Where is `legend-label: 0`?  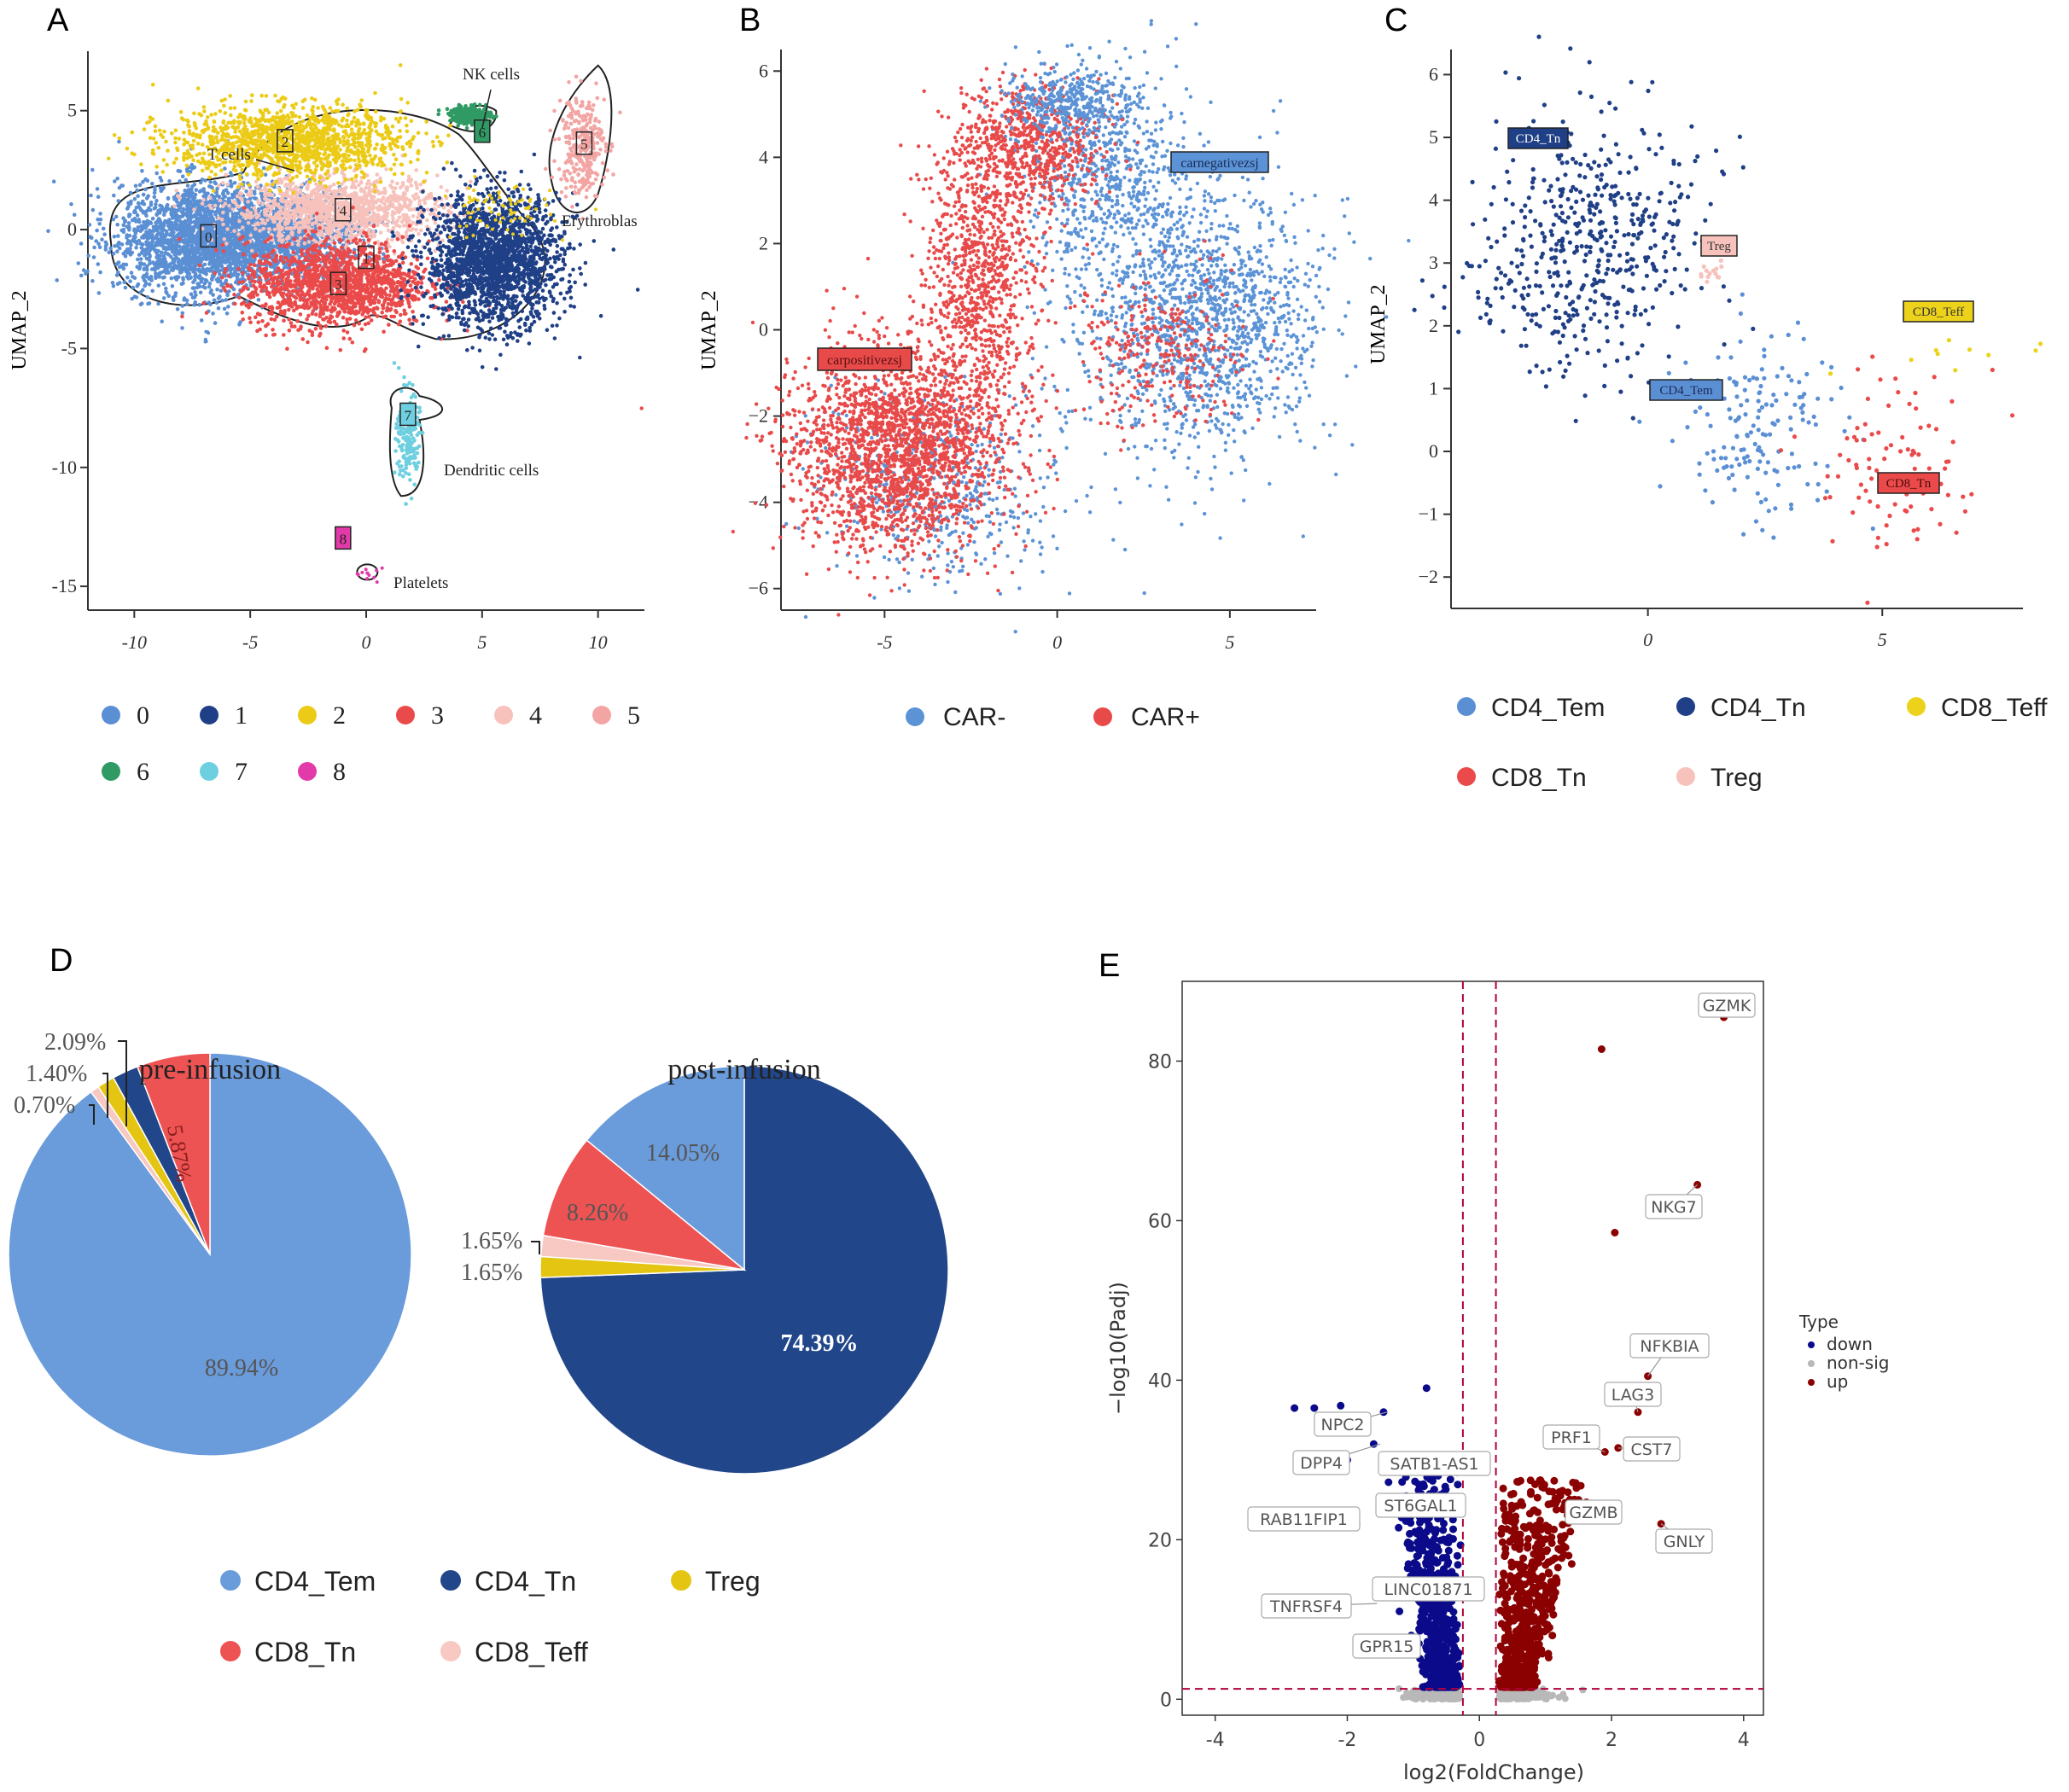 legend-label: 0 is located at coordinates (143, 715).